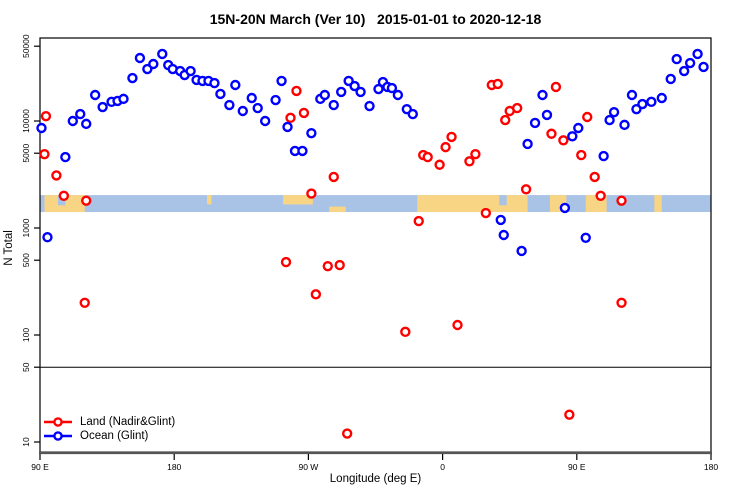 Image resolution: width=750 pixels, height=500 pixels. What do you see at coordinates (442, 467) in the screenshot?
I see `x-tick-label: 0` at bounding box center [442, 467].